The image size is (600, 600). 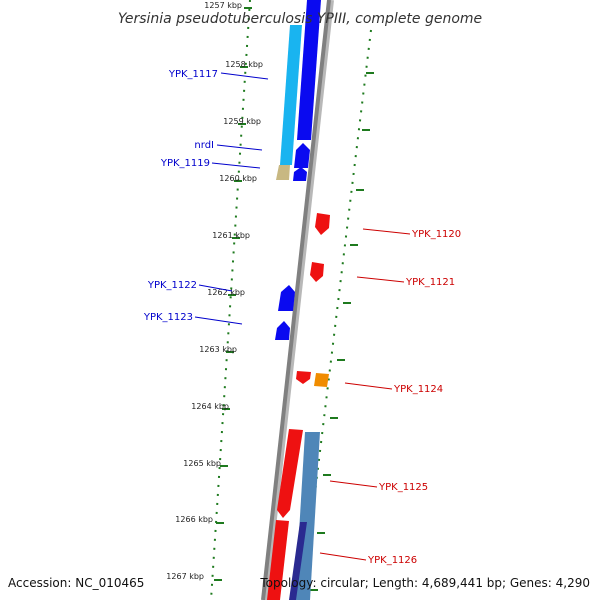 I want to click on tick-label: 1258 kbp, so click(x=244, y=64).